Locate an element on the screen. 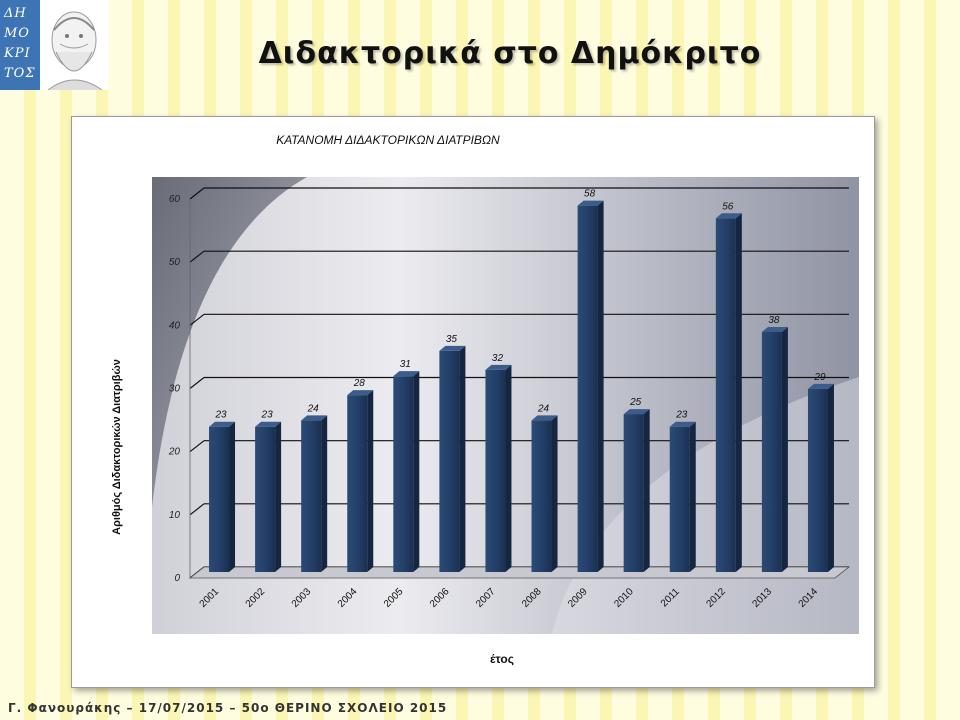 The width and height of the screenshot is (960, 720). y-tick-label: 30 is located at coordinates (175, 389).